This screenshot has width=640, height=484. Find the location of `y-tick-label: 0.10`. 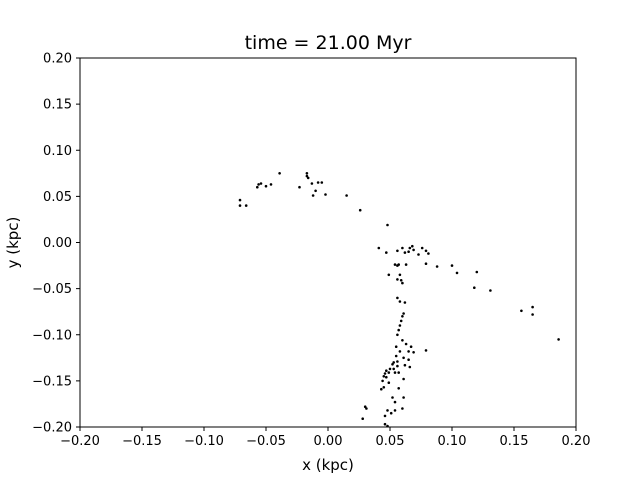

y-tick-label: 0.10 is located at coordinates (57, 151).